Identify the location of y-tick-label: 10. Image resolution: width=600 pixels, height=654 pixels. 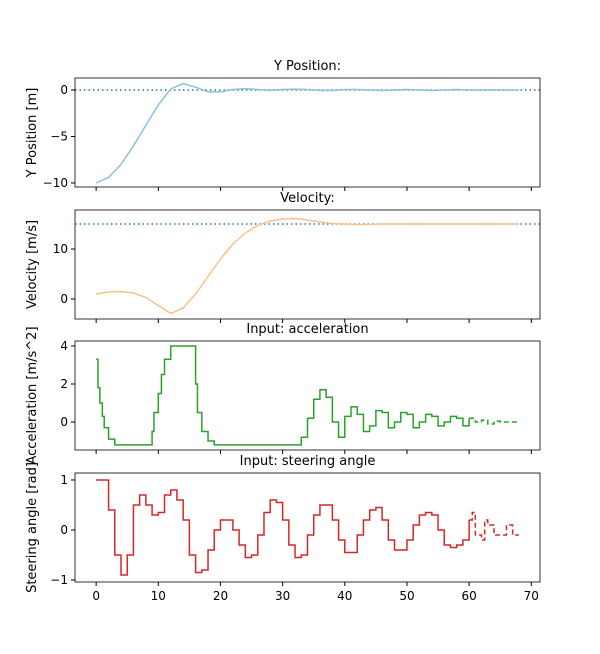
(60, 249).